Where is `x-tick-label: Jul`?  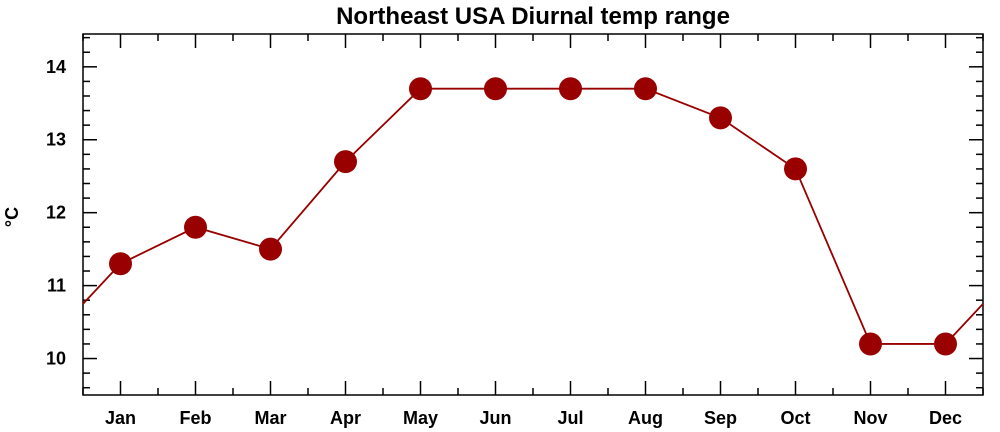
x-tick-label: Jul is located at coordinates (570, 418).